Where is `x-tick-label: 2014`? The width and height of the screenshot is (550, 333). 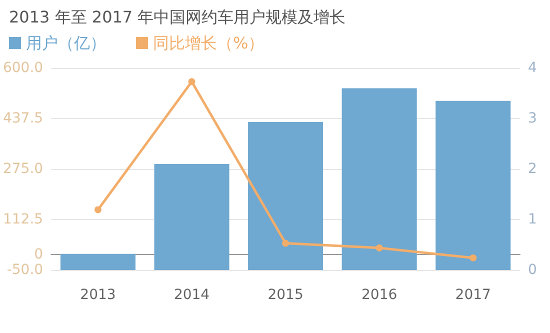 x-tick-label: 2014 is located at coordinates (192, 295).